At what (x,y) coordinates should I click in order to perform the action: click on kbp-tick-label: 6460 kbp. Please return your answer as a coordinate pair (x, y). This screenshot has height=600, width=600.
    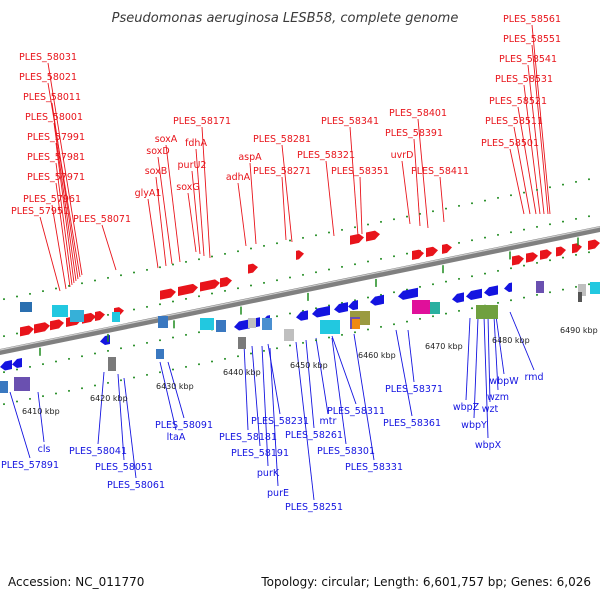
    Looking at the image, I should click on (377, 355).